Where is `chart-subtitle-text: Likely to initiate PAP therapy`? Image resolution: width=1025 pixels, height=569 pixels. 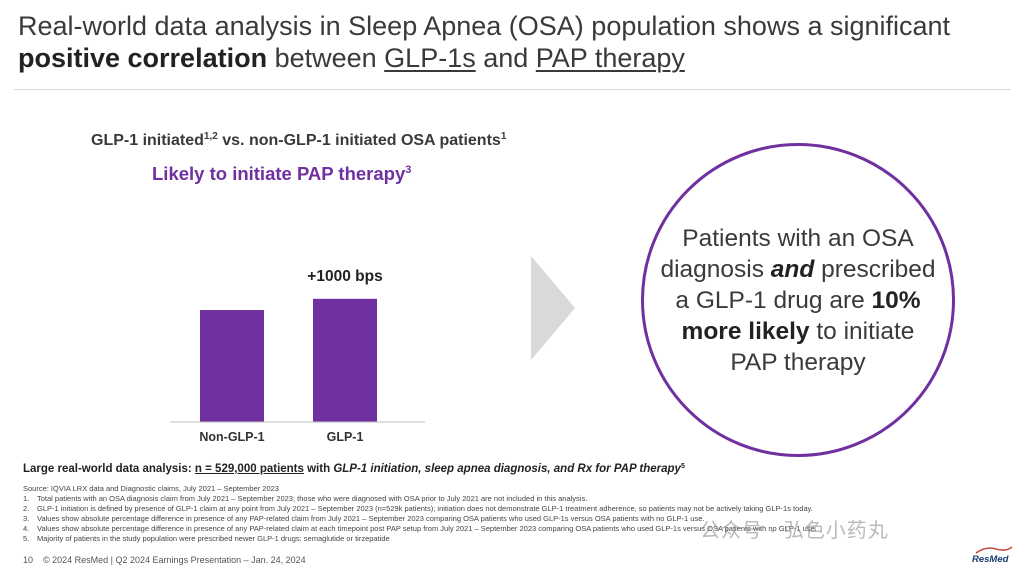 chart-subtitle-text: Likely to initiate PAP therapy is located at coordinates (279, 173).